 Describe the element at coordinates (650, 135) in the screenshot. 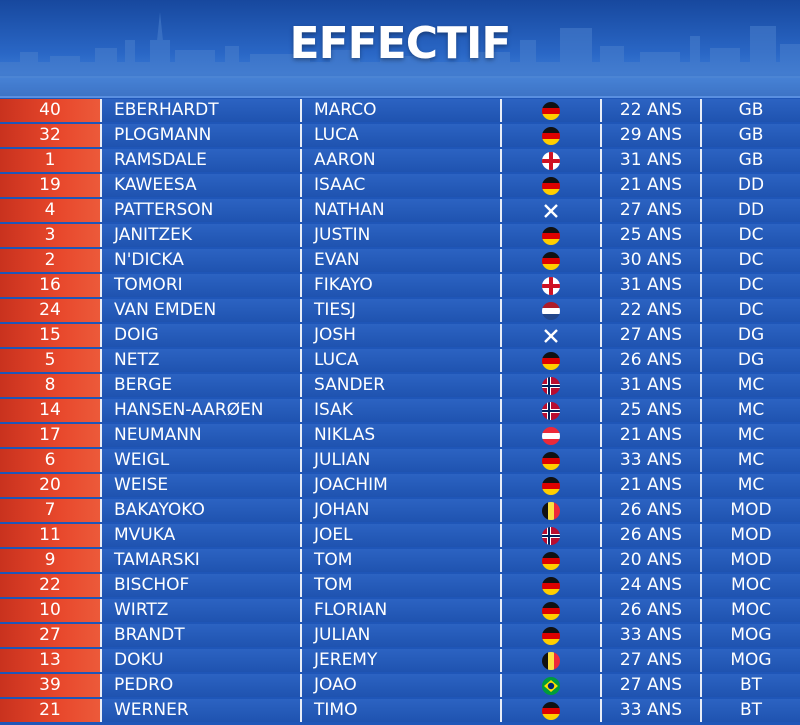

I see `player-age: 29 ANS` at that location.